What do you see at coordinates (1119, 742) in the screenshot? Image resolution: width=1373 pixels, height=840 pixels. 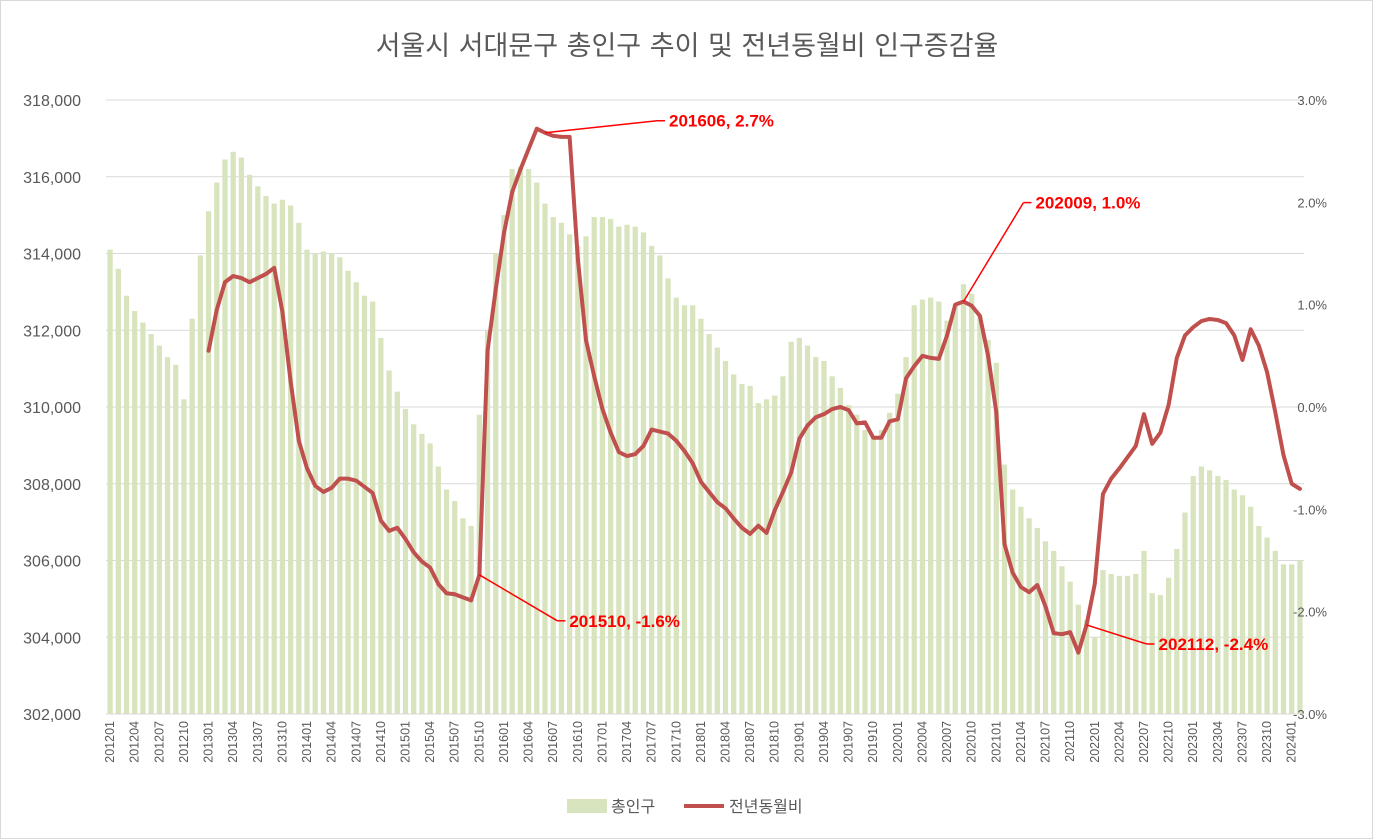 I see `x-tick-label: 202204` at bounding box center [1119, 742].